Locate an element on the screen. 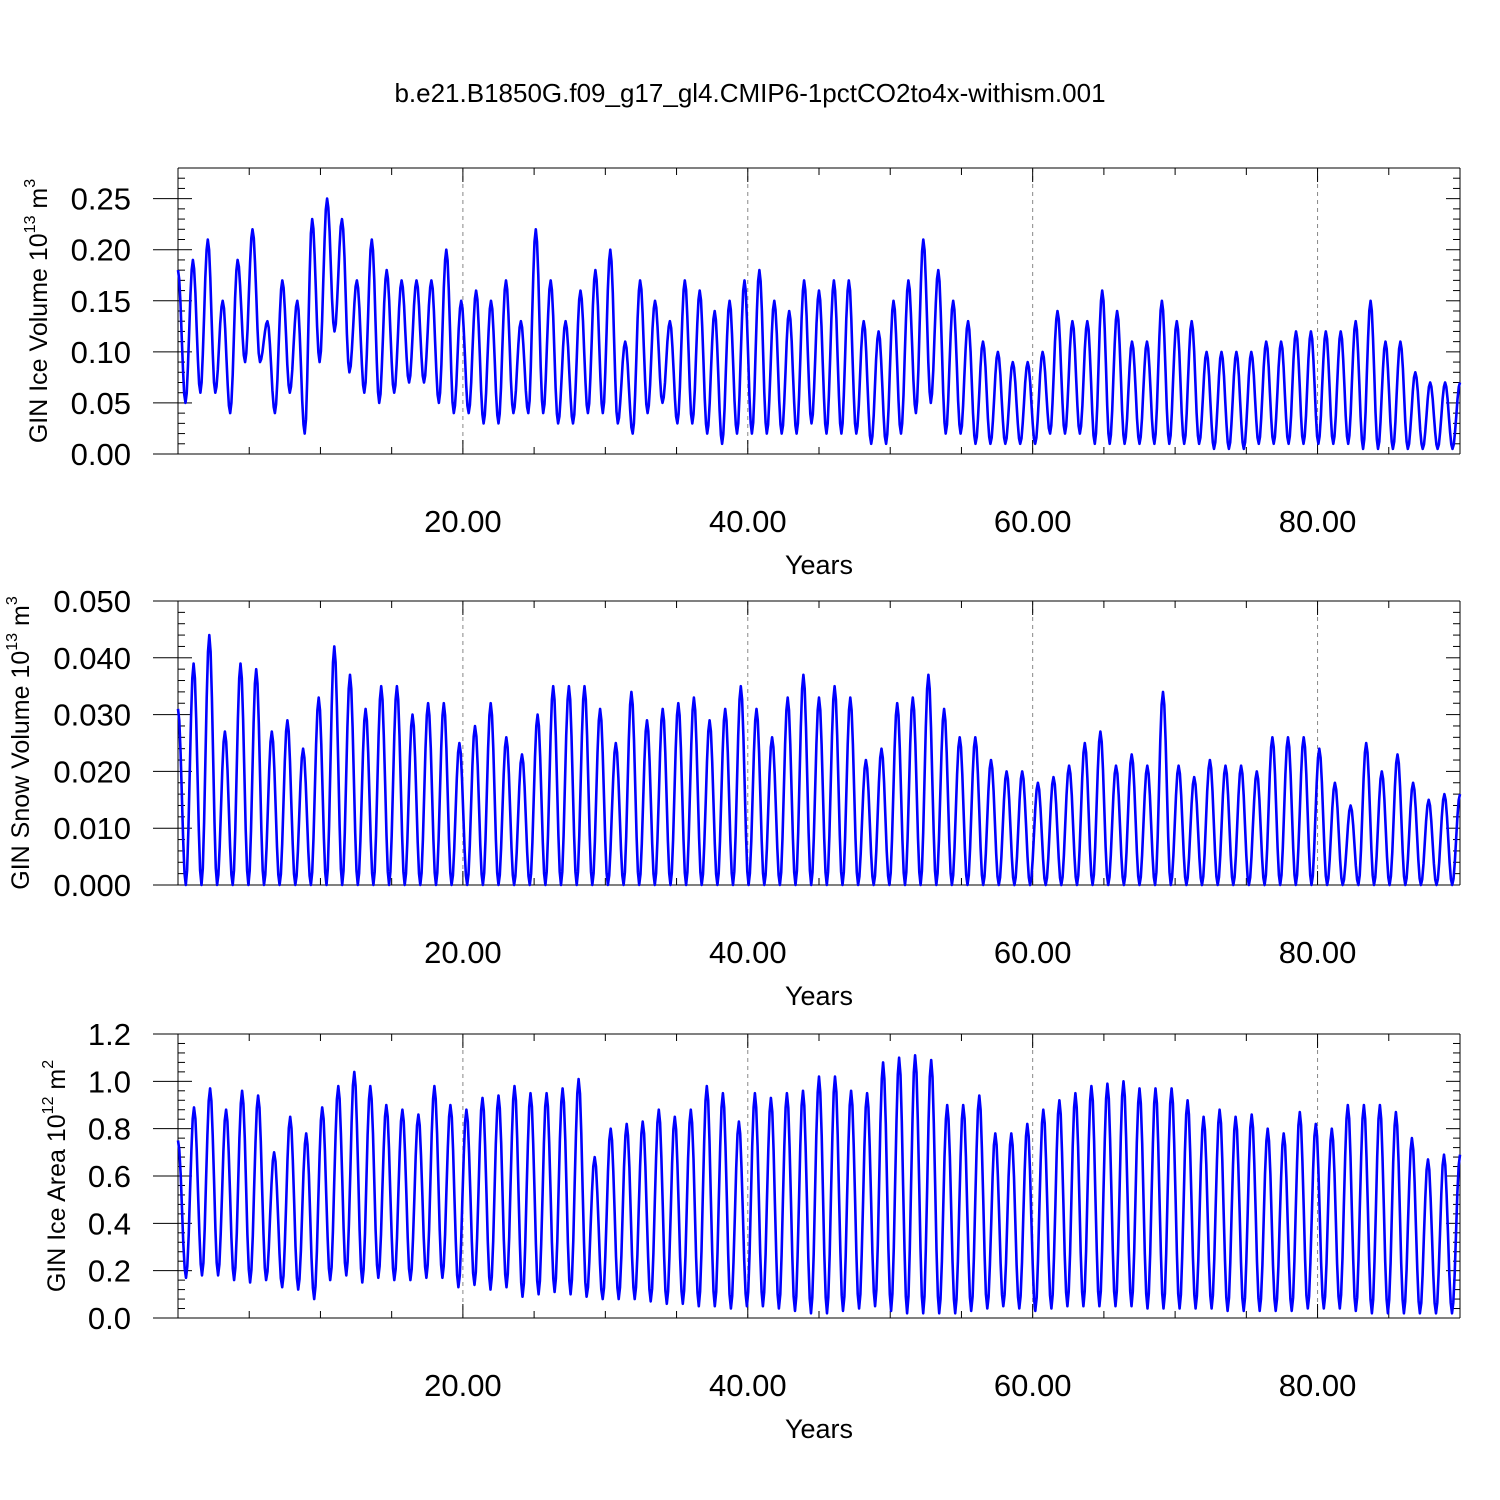 The height and width of the screenshot is (1500, 1500). y-tick-label: 0.15 is located at coordinates (101, 301).